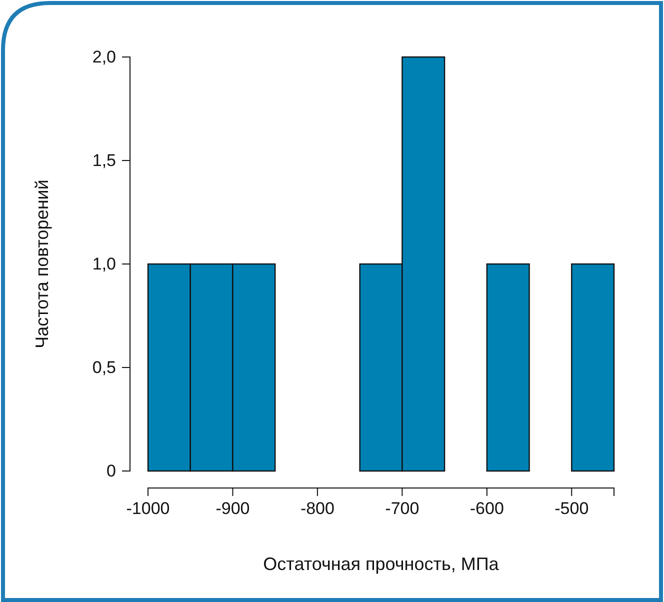  Describe the element at coordinates (381, 564) in the screenshot. I see `x-axis-title: Остаточная прочность, МПа` at that location.